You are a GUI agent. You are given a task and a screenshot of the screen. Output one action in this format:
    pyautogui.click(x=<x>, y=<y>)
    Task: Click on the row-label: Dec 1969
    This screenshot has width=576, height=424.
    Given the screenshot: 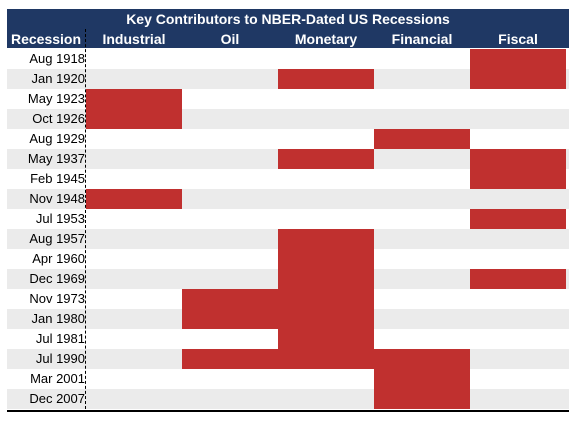 What is the action you would take?
    pyautogui.click(x=57, y=278)
    